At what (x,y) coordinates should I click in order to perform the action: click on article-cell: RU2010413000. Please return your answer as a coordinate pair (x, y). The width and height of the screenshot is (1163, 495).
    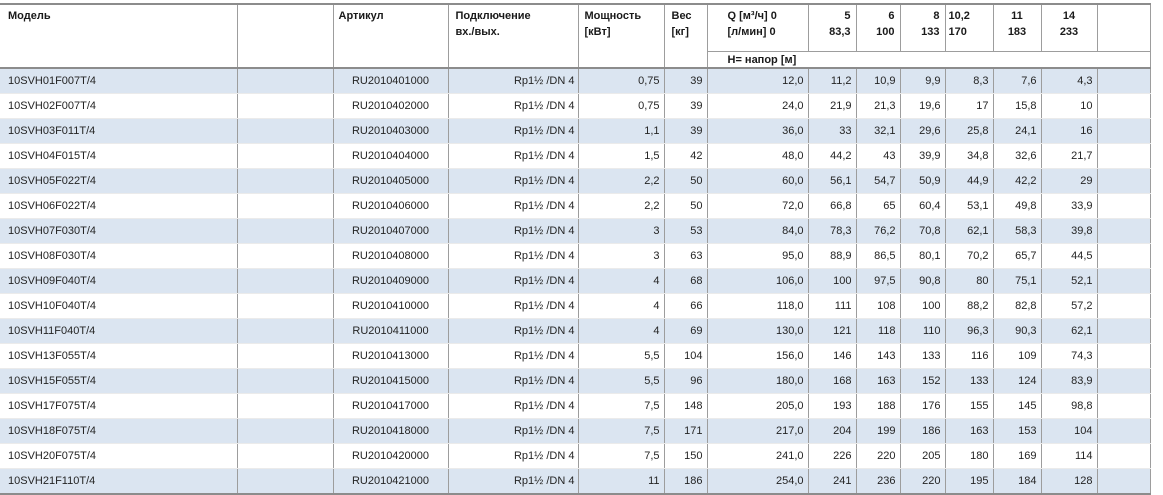
    Looking at the image, I should click on (391, 356).